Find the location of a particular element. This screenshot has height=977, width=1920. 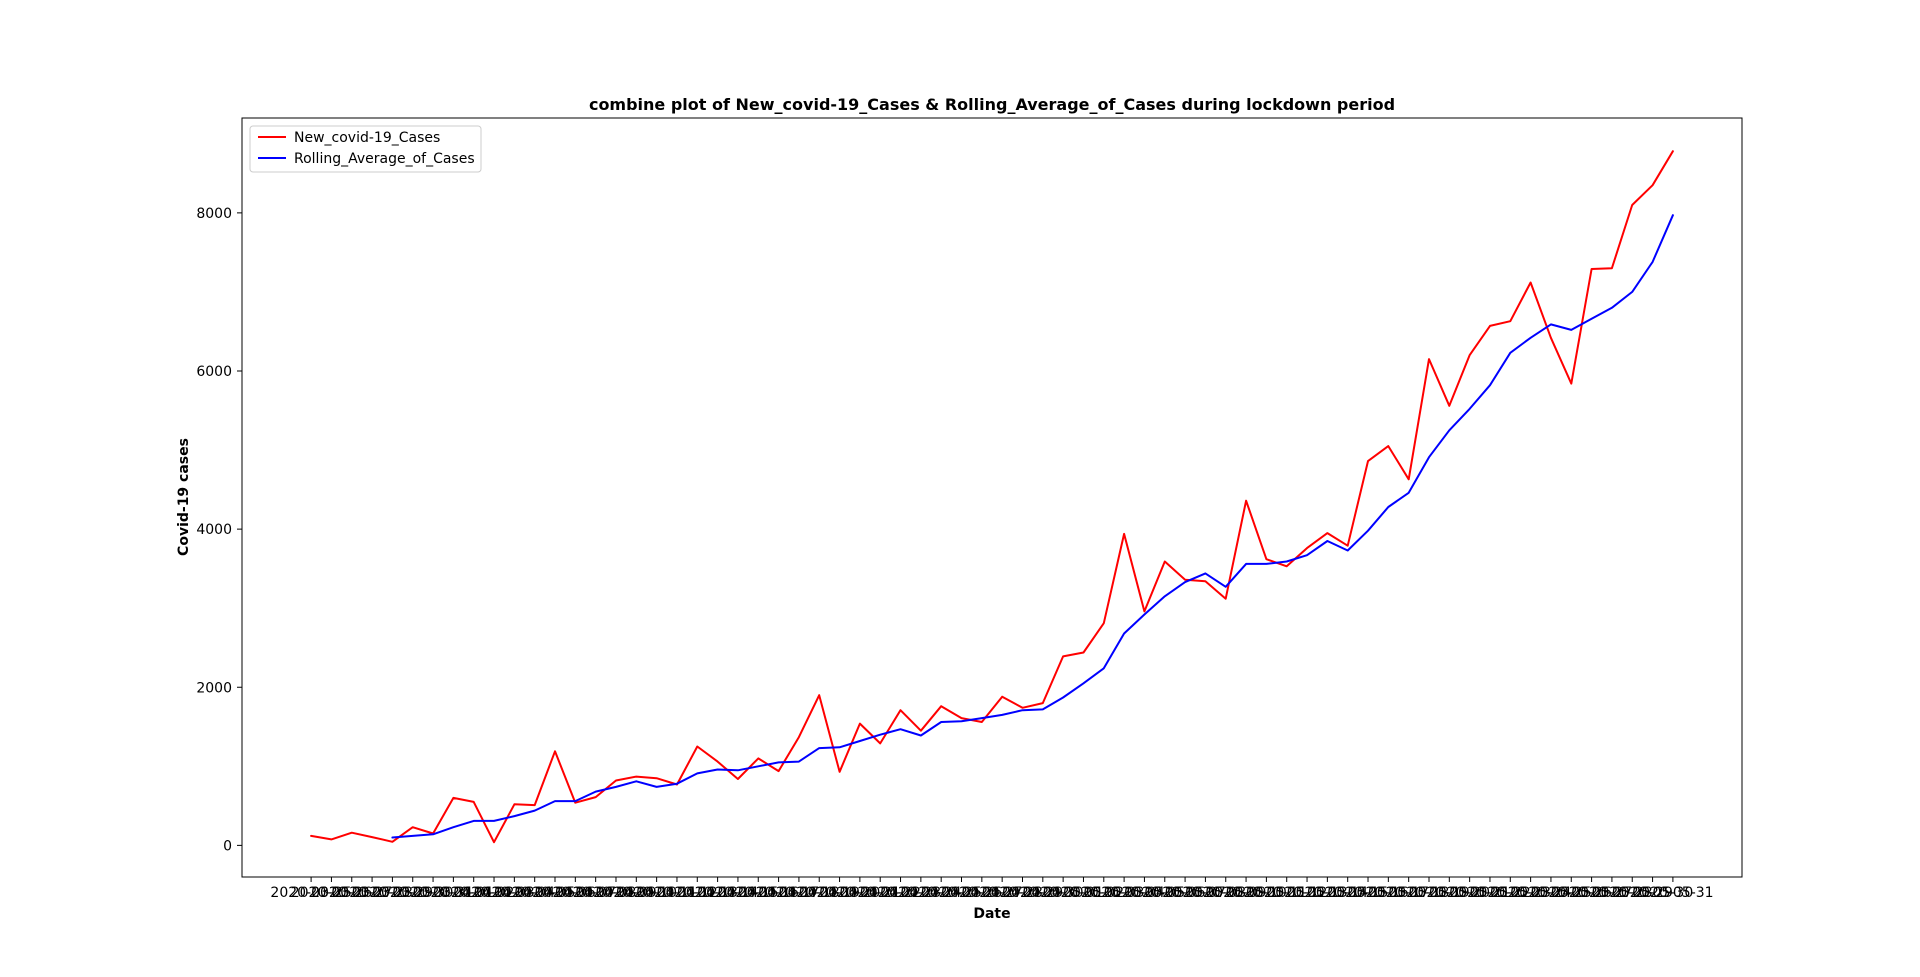

x-tick-label: 2020-04-29 is located at coordinates (1022, 893).